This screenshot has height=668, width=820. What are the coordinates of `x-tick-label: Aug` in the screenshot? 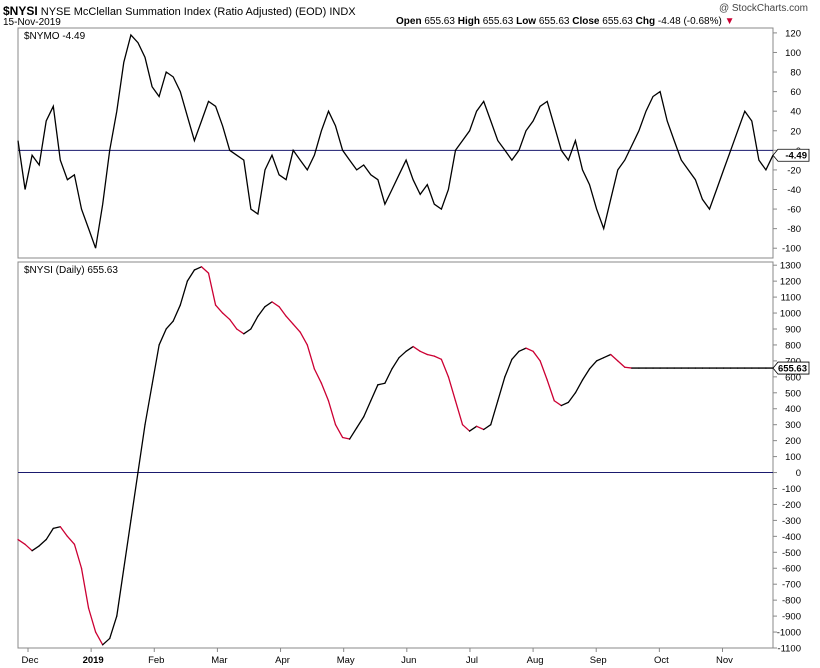 It's located at (535, 660).